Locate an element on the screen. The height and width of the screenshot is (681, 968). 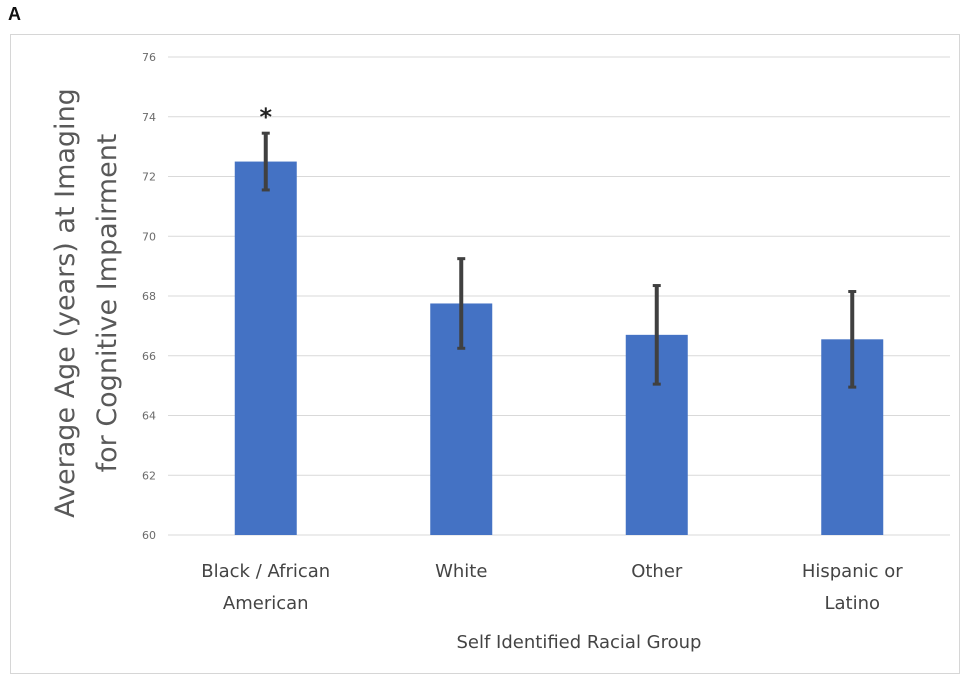
y-tick-label: 62 is located at coordinates (149, 475).